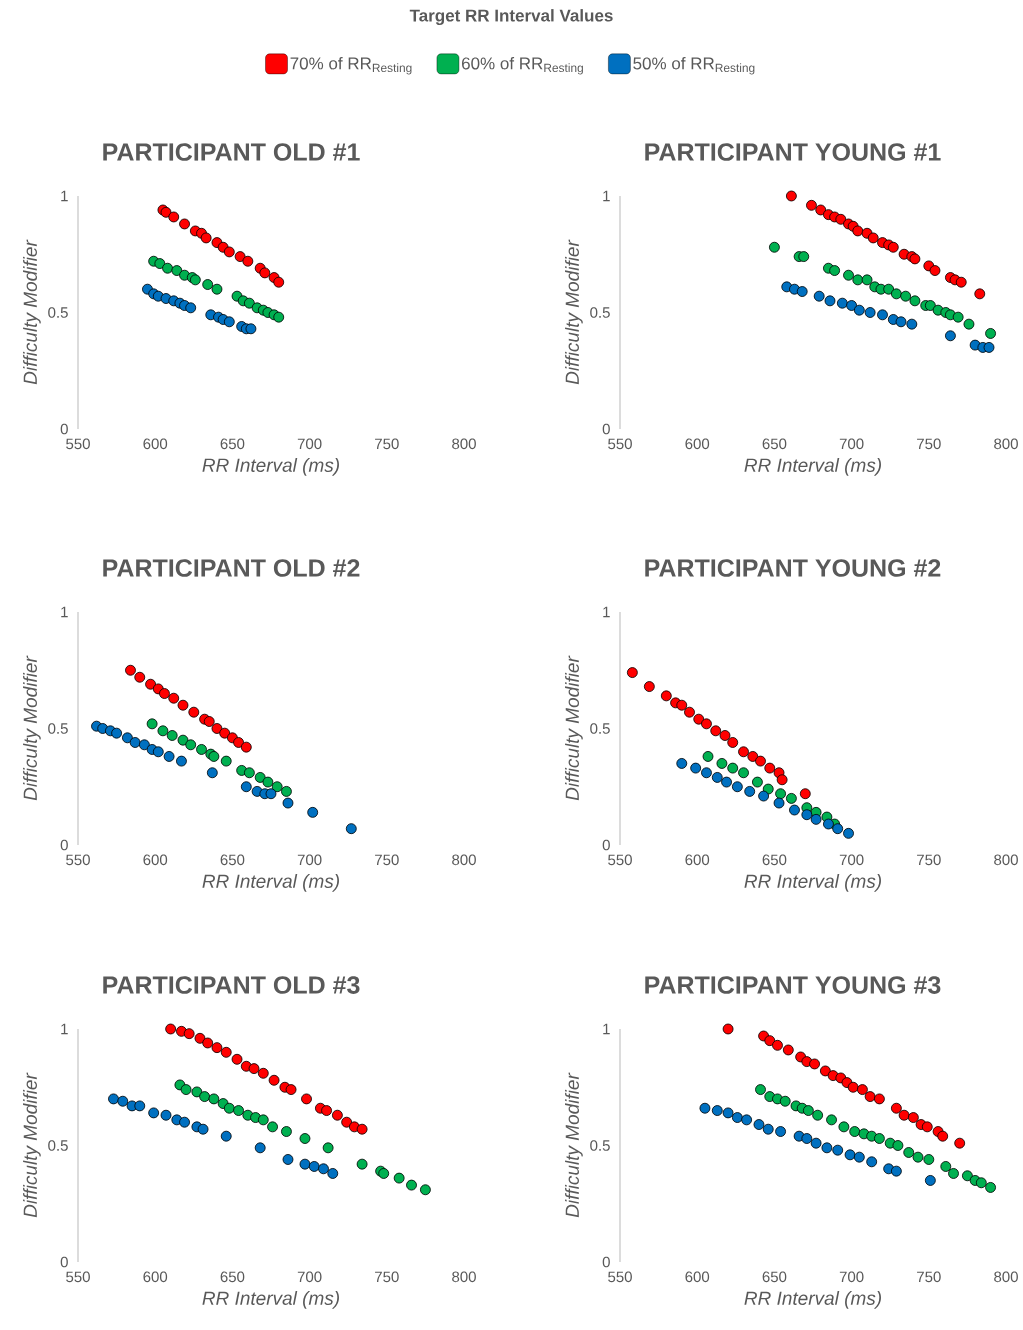  I want to click on chart-title: PARTICIPANT YOUNG #2, so click(793, 568).